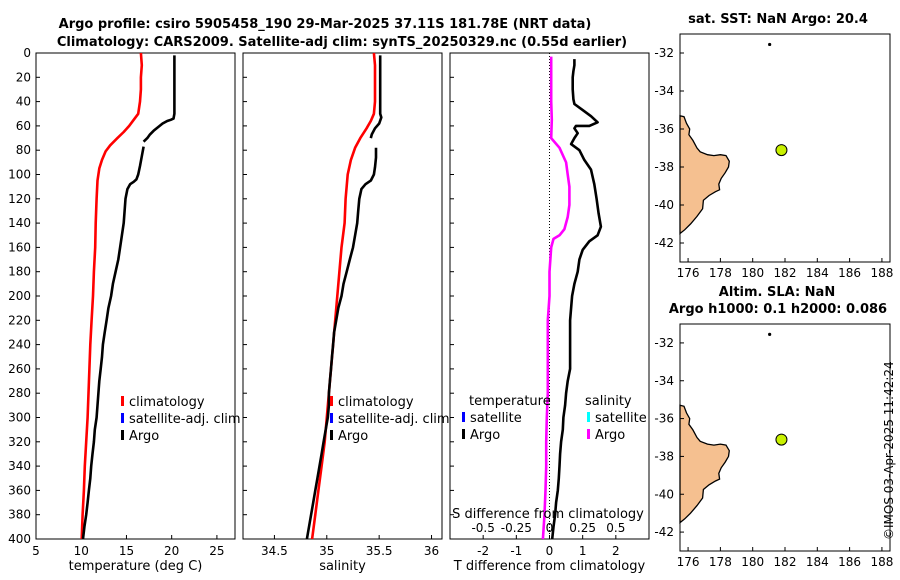 Image resolution: width=900 pixels, height=580 pixels. I want to click on depth-tick-label: 140, so click(19, 223).